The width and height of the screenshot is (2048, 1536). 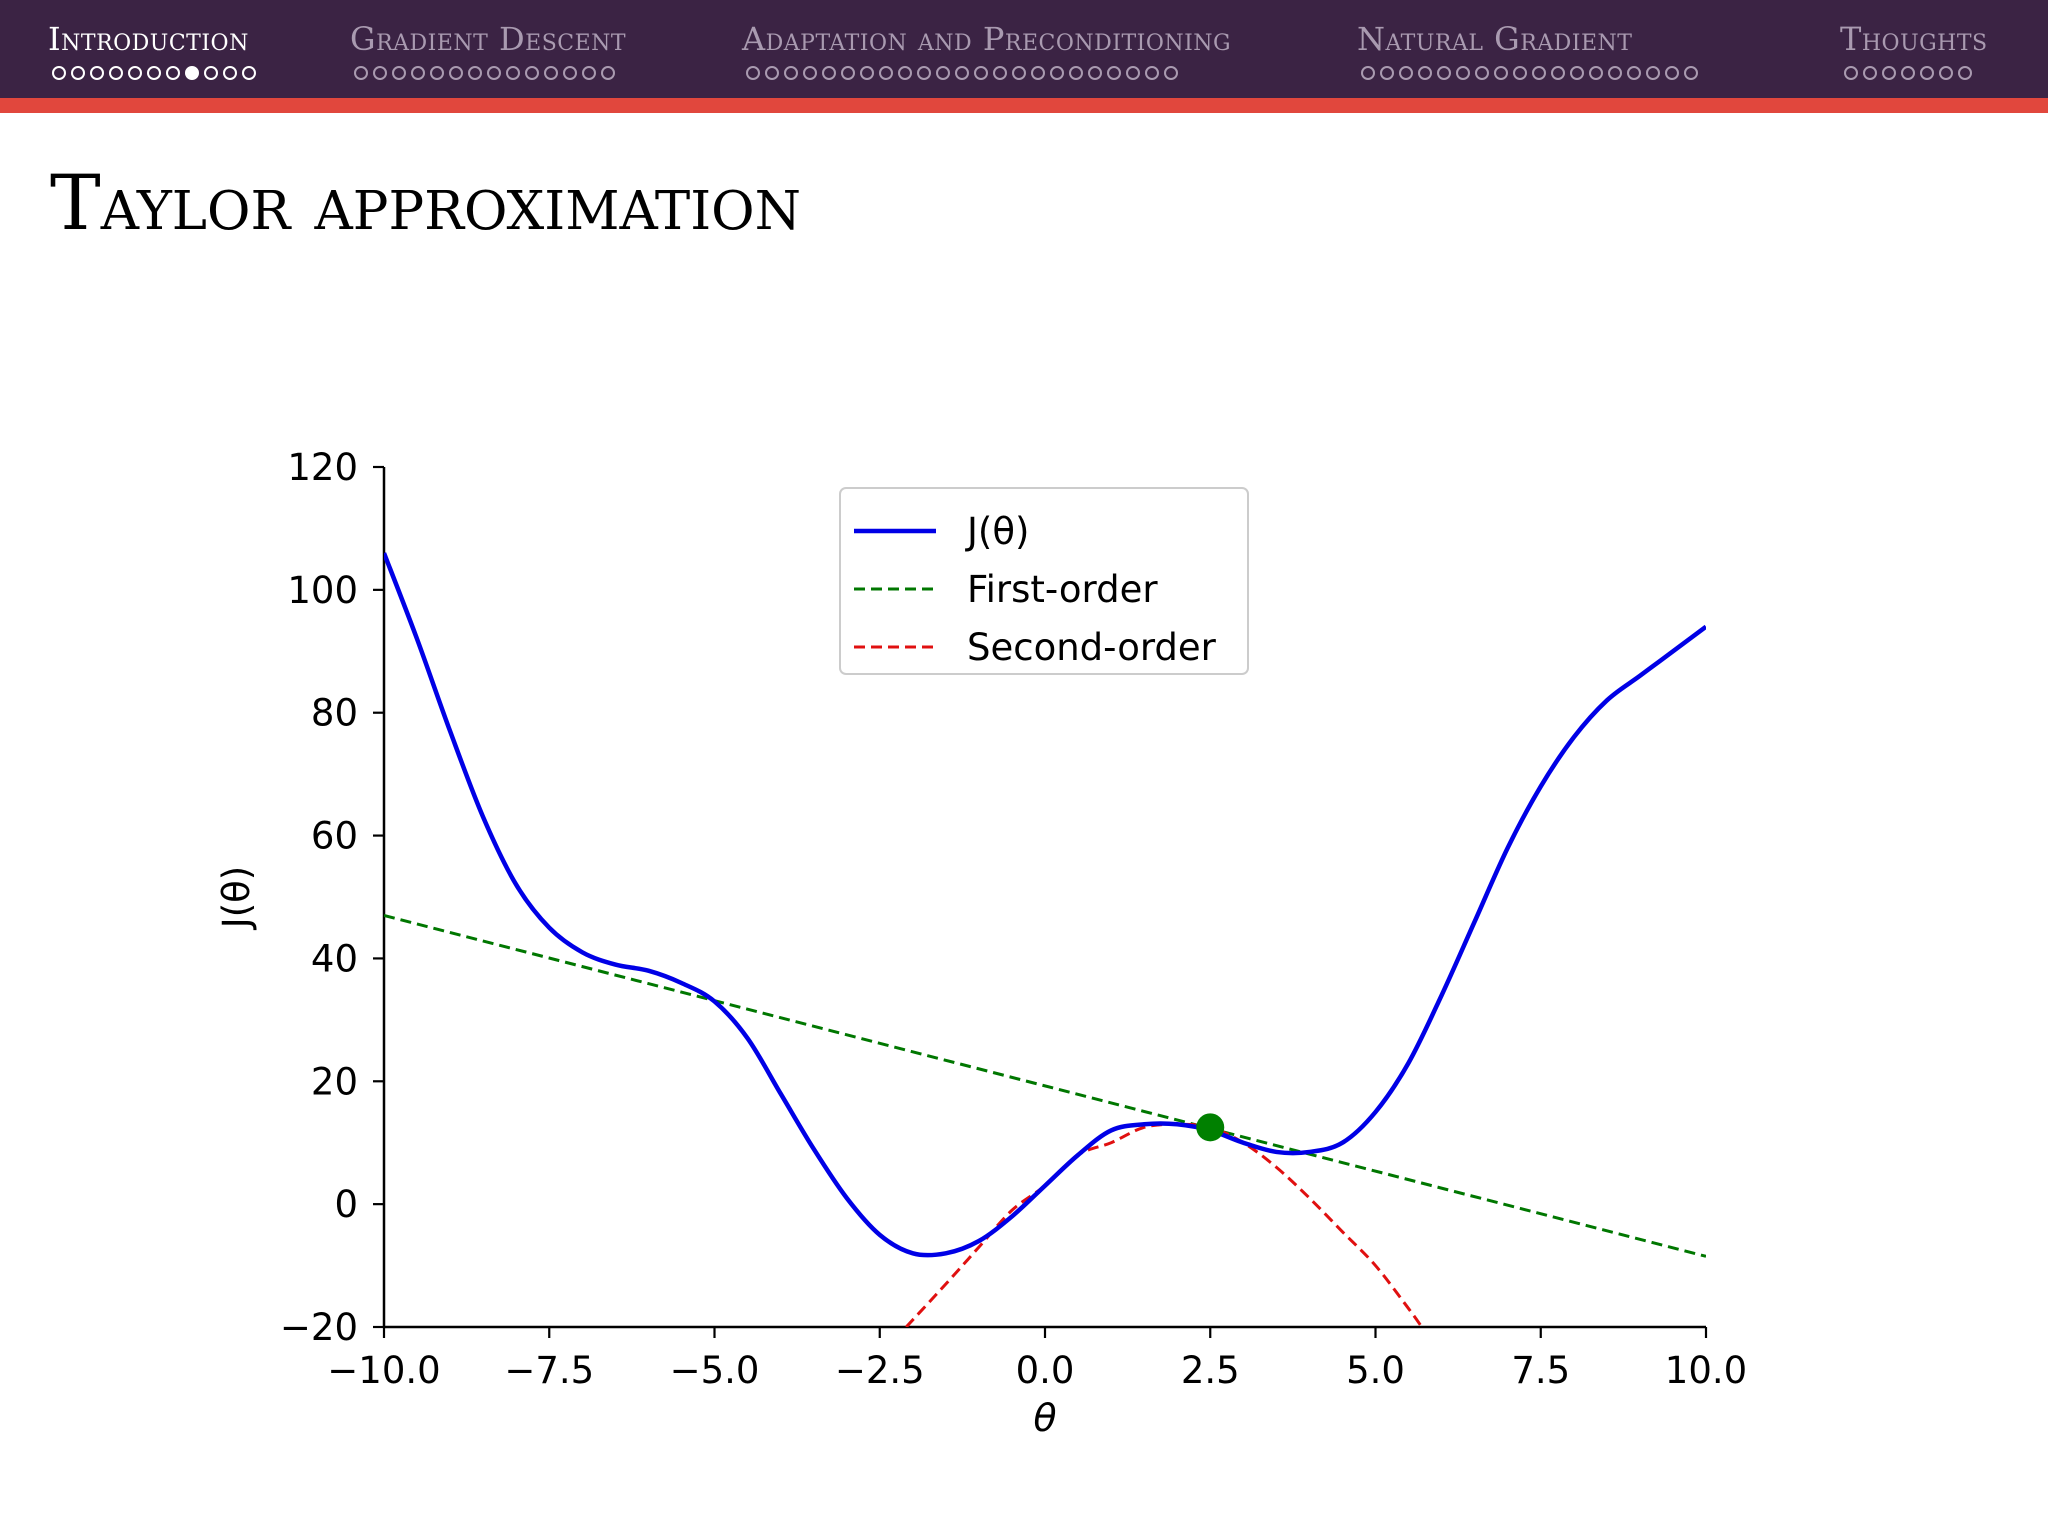 What do you see at coordinates (322, 467) in the screenshot?
I see `y-tick-label: 120` at bounding box center [322, 467].